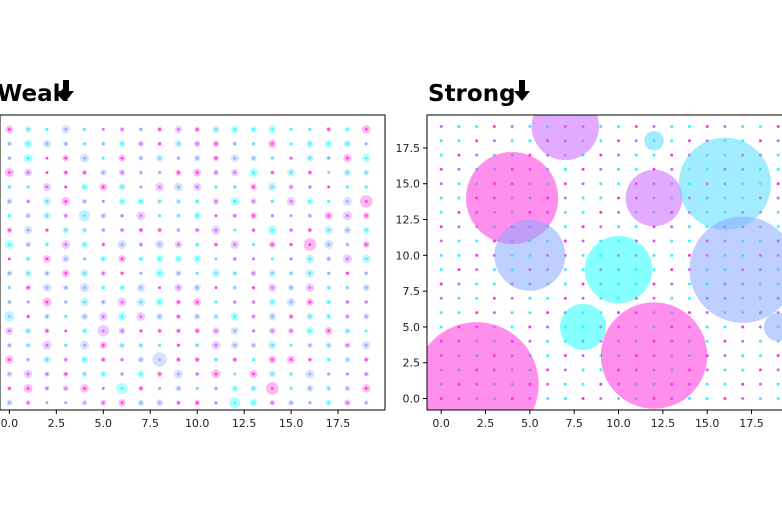  What do you see at coordinates (34, 94) in the screenshot?
I see `weak-title: Weak` at bounding box center [34, 94].